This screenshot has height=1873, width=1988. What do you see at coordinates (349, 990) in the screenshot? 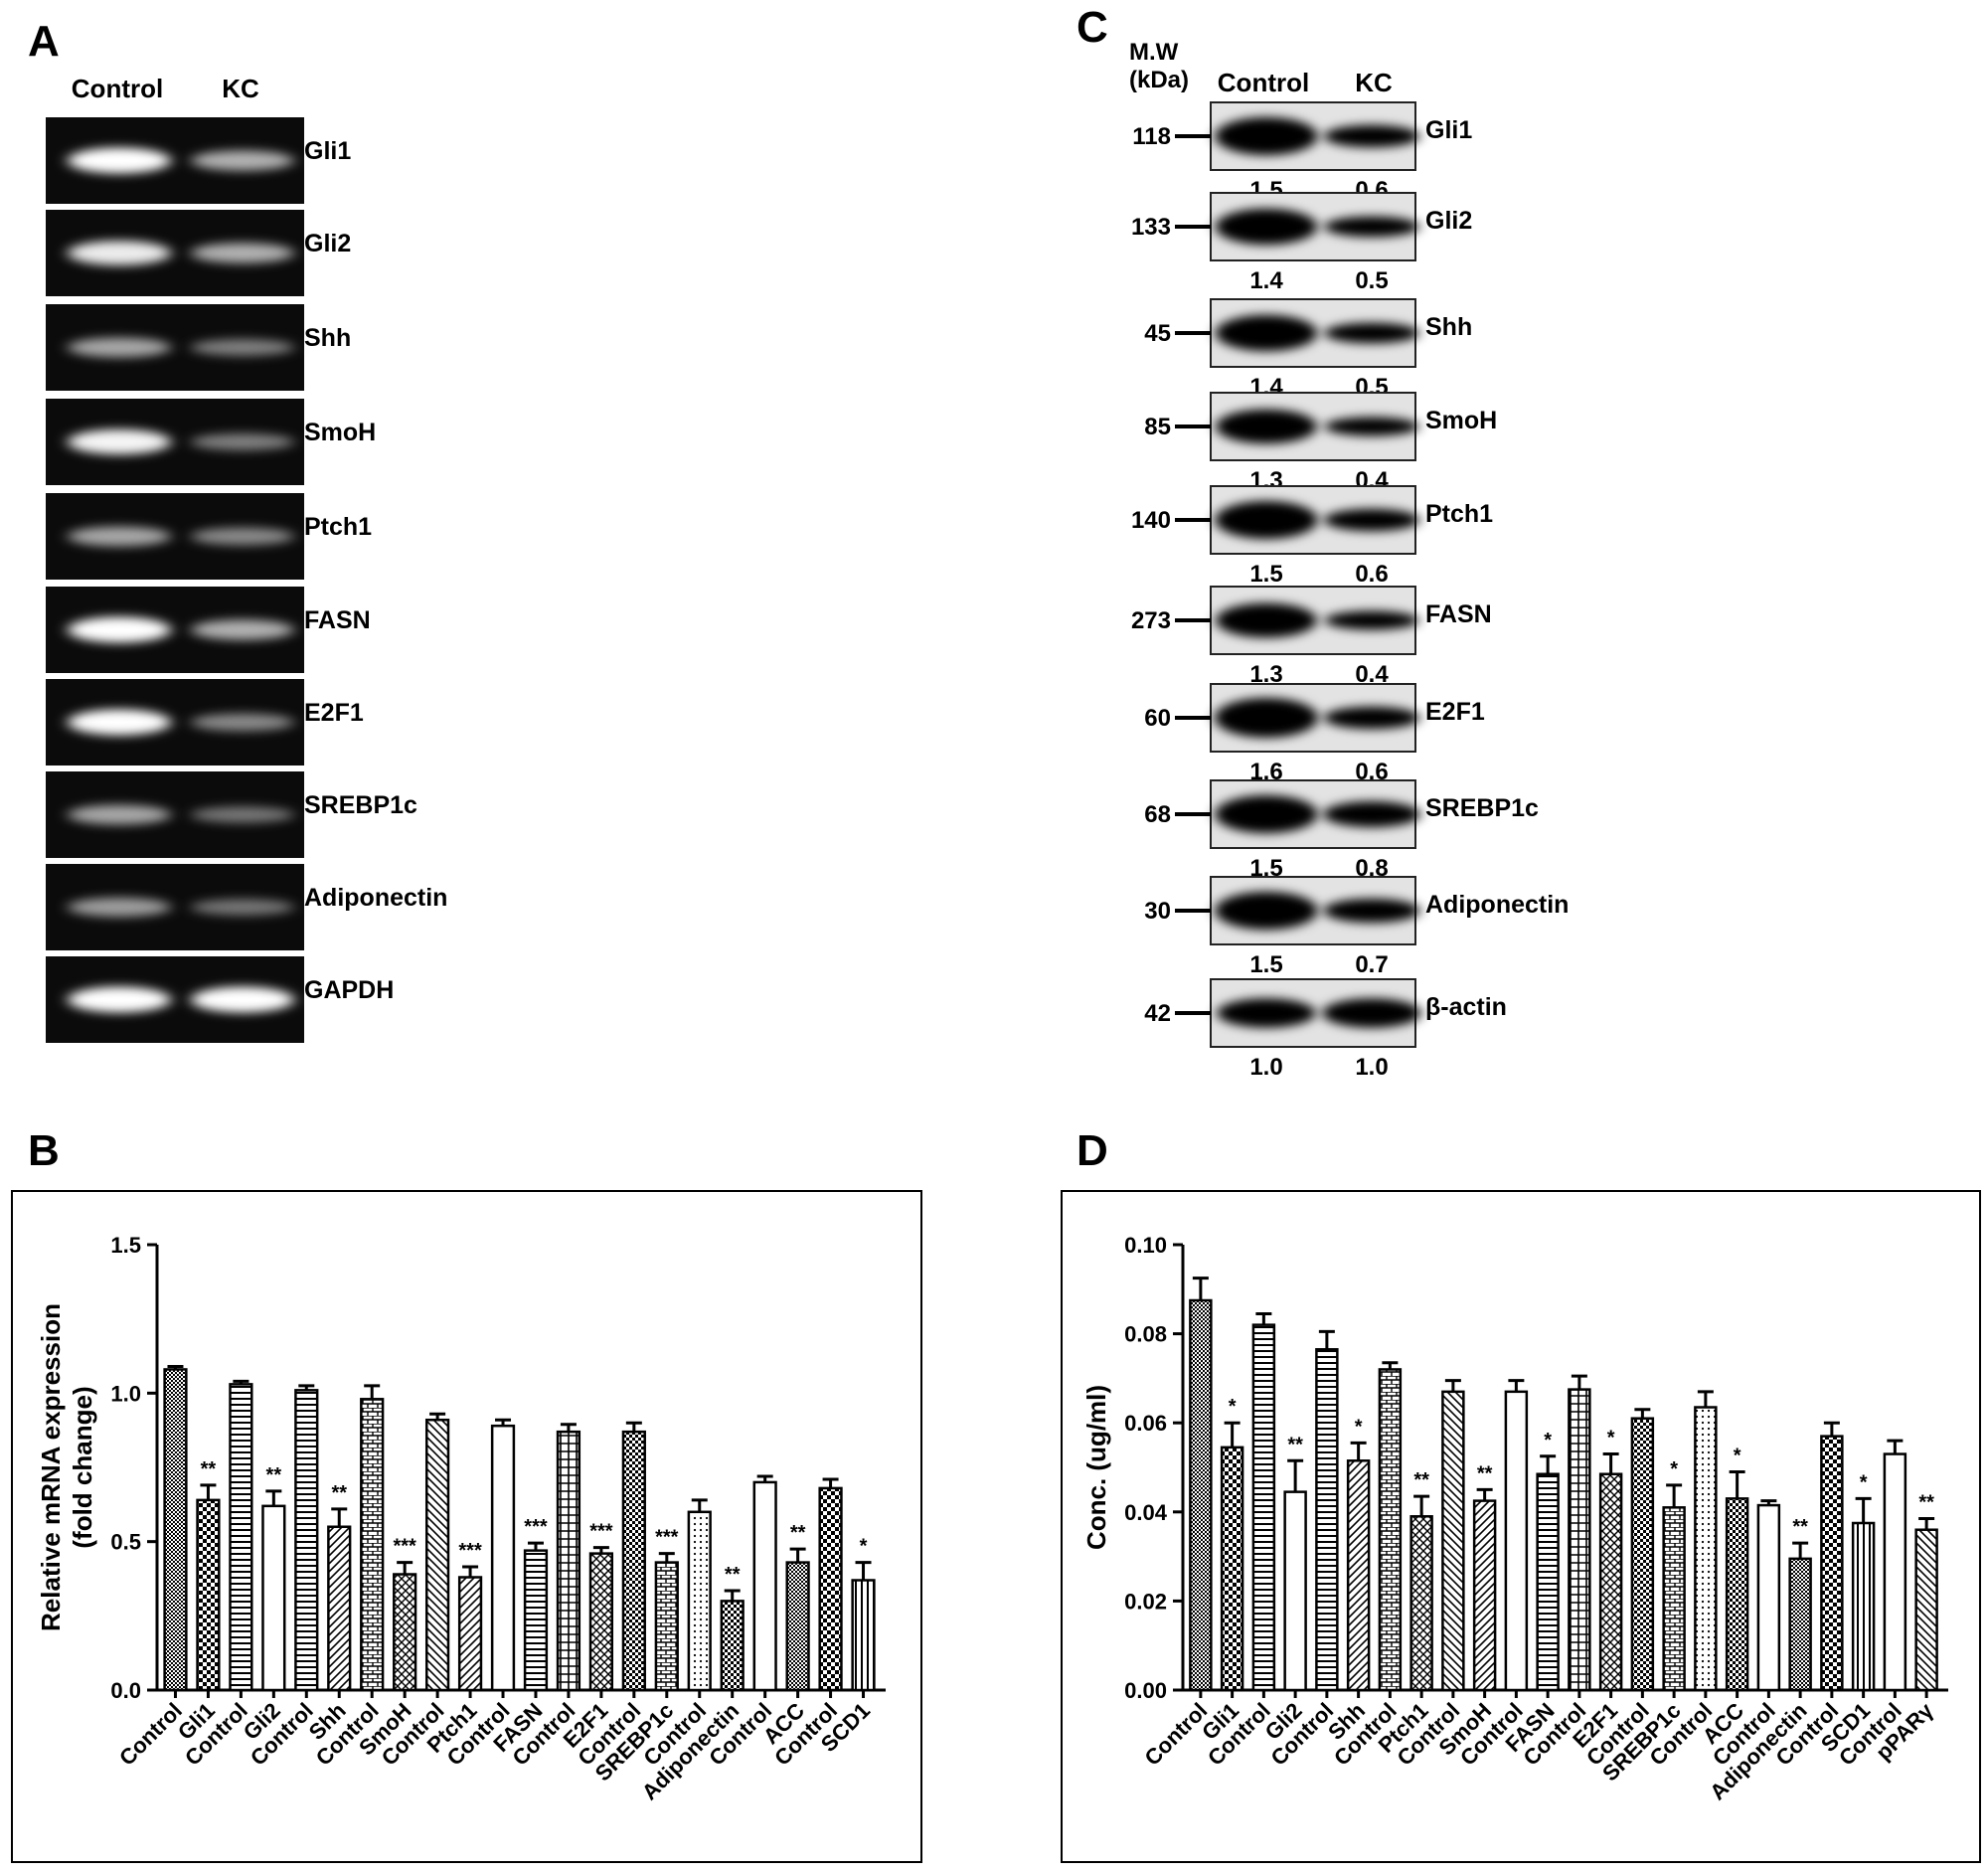
I see `gel-gene-label: GAPDH` at bounding box center [349, 990].